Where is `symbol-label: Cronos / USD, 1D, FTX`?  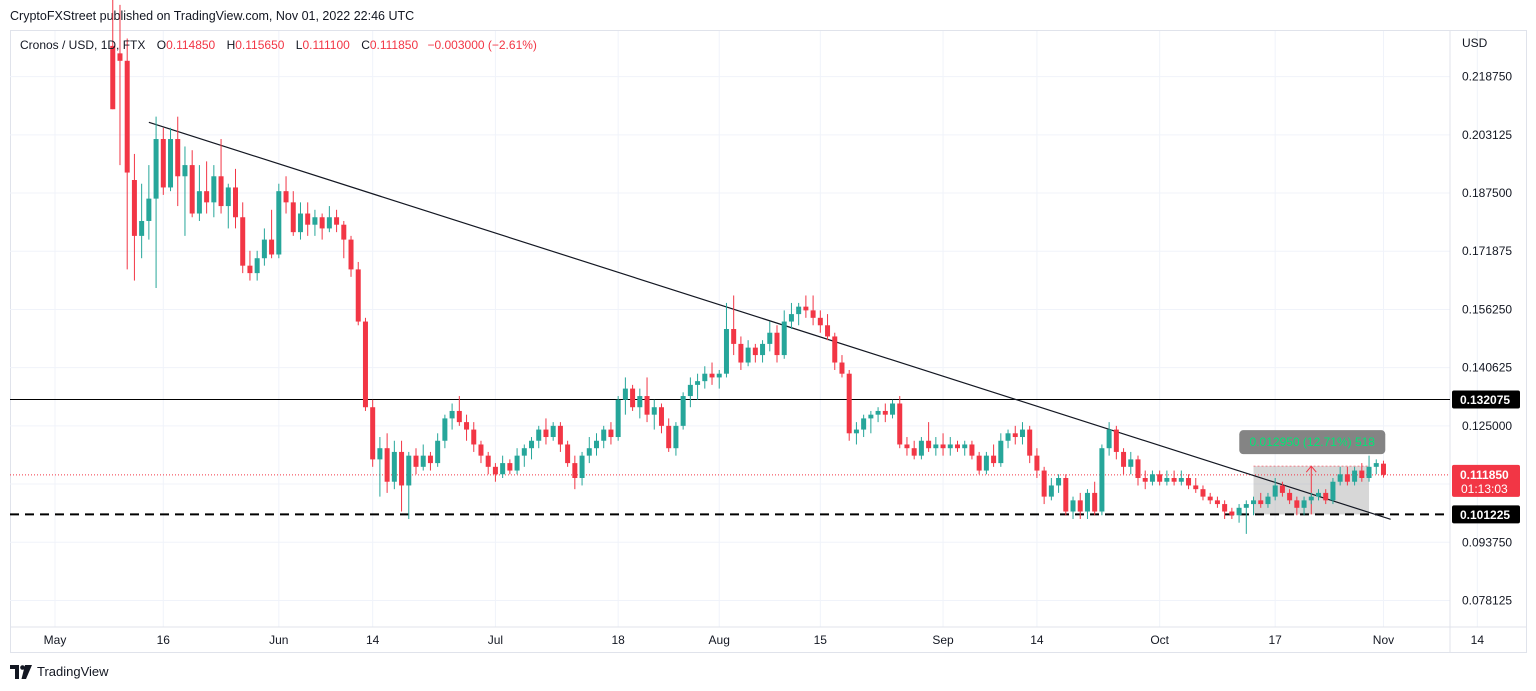 symbol-label: Cronos / USD, 1D, FTX is located at coordinates (83, 45).